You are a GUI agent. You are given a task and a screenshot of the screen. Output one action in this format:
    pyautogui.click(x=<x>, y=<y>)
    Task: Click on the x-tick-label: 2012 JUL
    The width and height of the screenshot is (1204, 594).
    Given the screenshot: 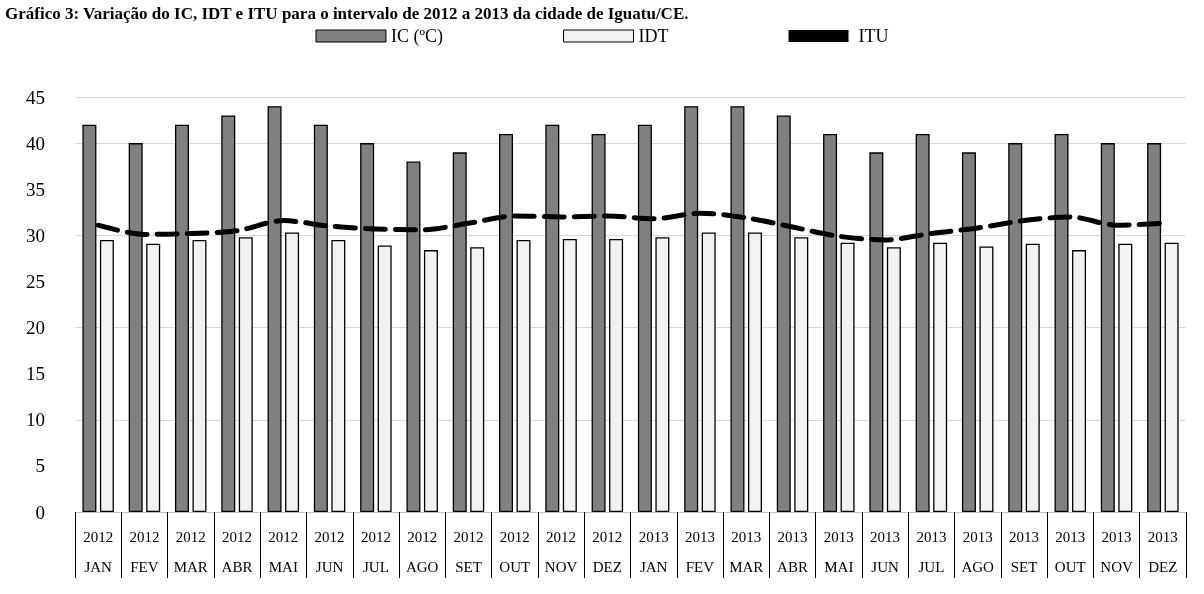 What is the action you would take?
    pyautogui.click(x=375, y=552)
    